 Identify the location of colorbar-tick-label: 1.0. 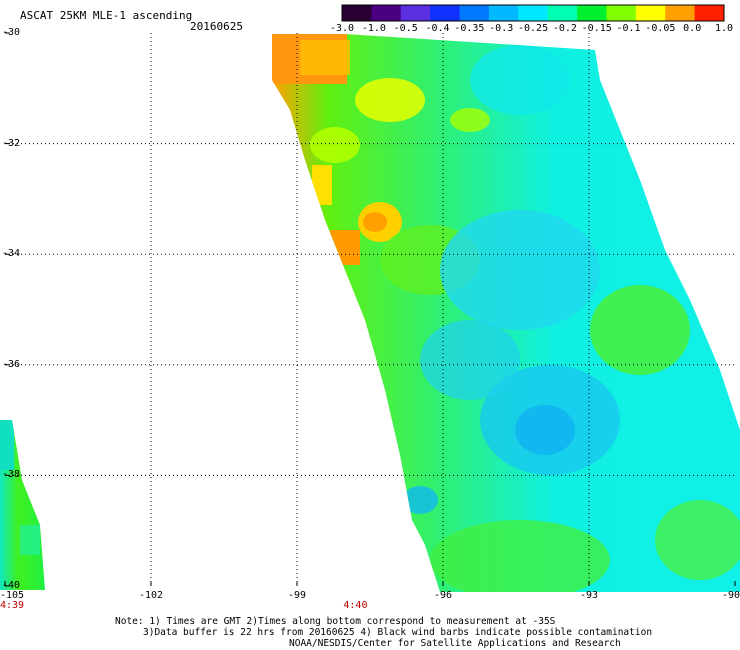
(724, 28).